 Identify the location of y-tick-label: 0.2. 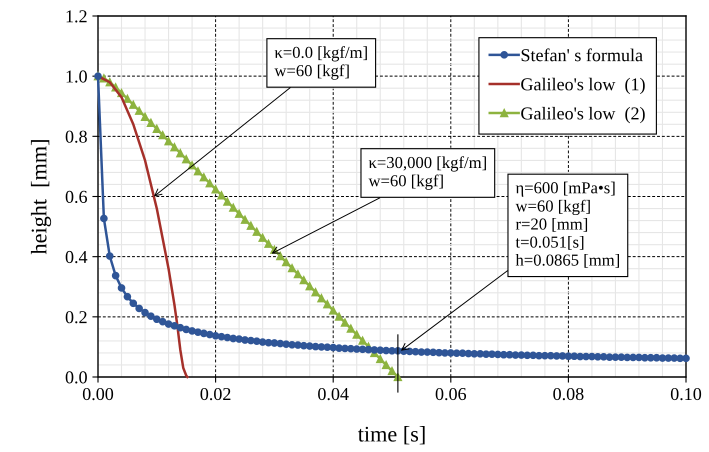
(76, 317).